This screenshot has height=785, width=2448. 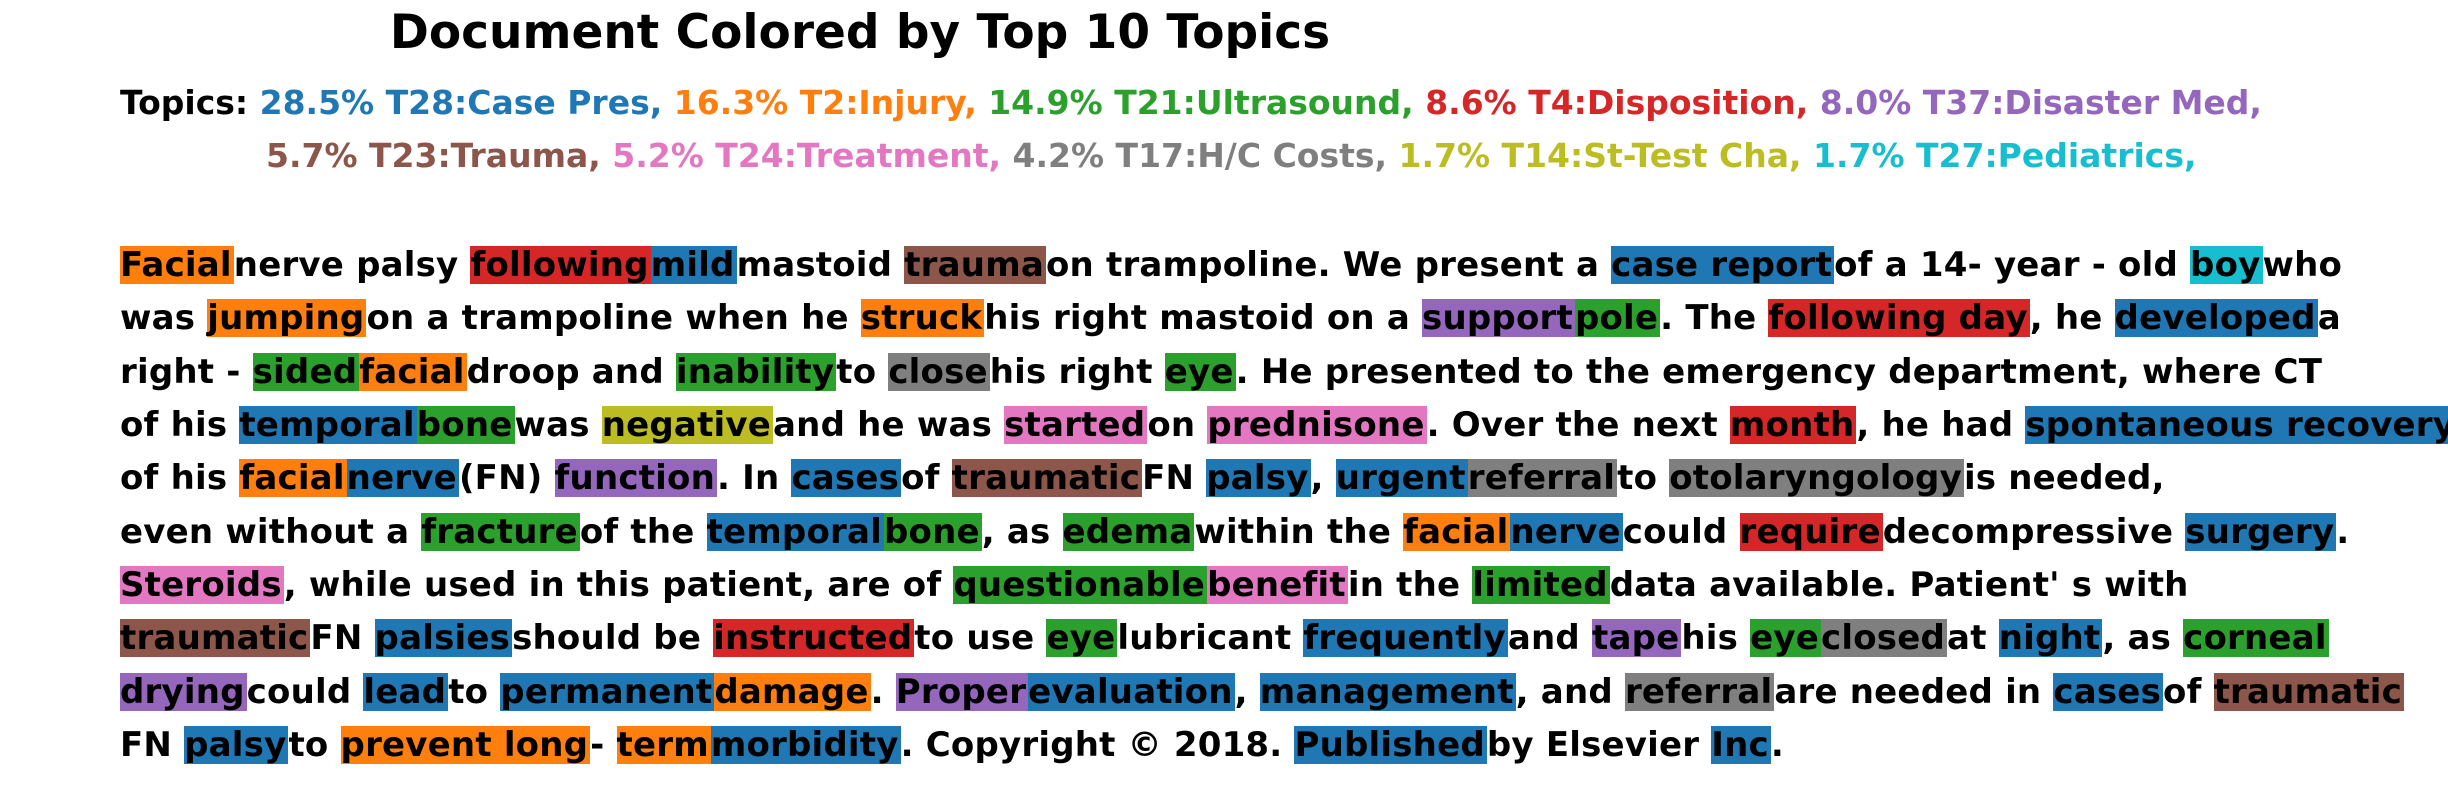 I want to click on document-text: should be, so click(x=613, y=638).